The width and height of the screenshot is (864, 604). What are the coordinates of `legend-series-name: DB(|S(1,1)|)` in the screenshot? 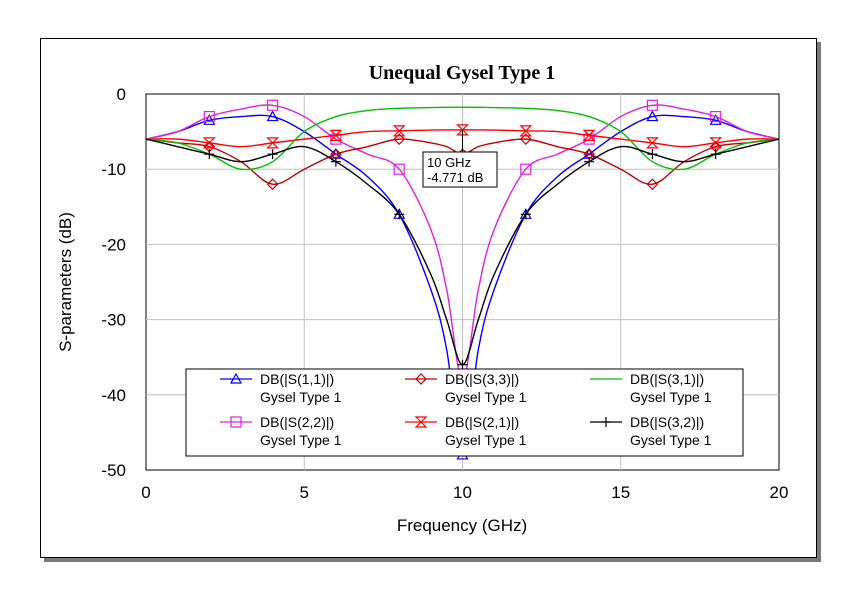 It's located at (297, 379).